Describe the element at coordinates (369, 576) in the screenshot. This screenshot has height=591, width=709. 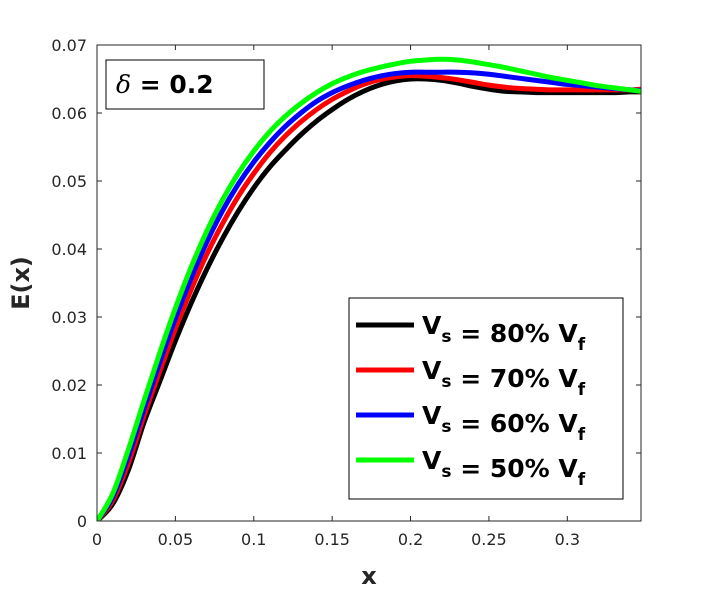
I see `x-axis-label: x` at that location.